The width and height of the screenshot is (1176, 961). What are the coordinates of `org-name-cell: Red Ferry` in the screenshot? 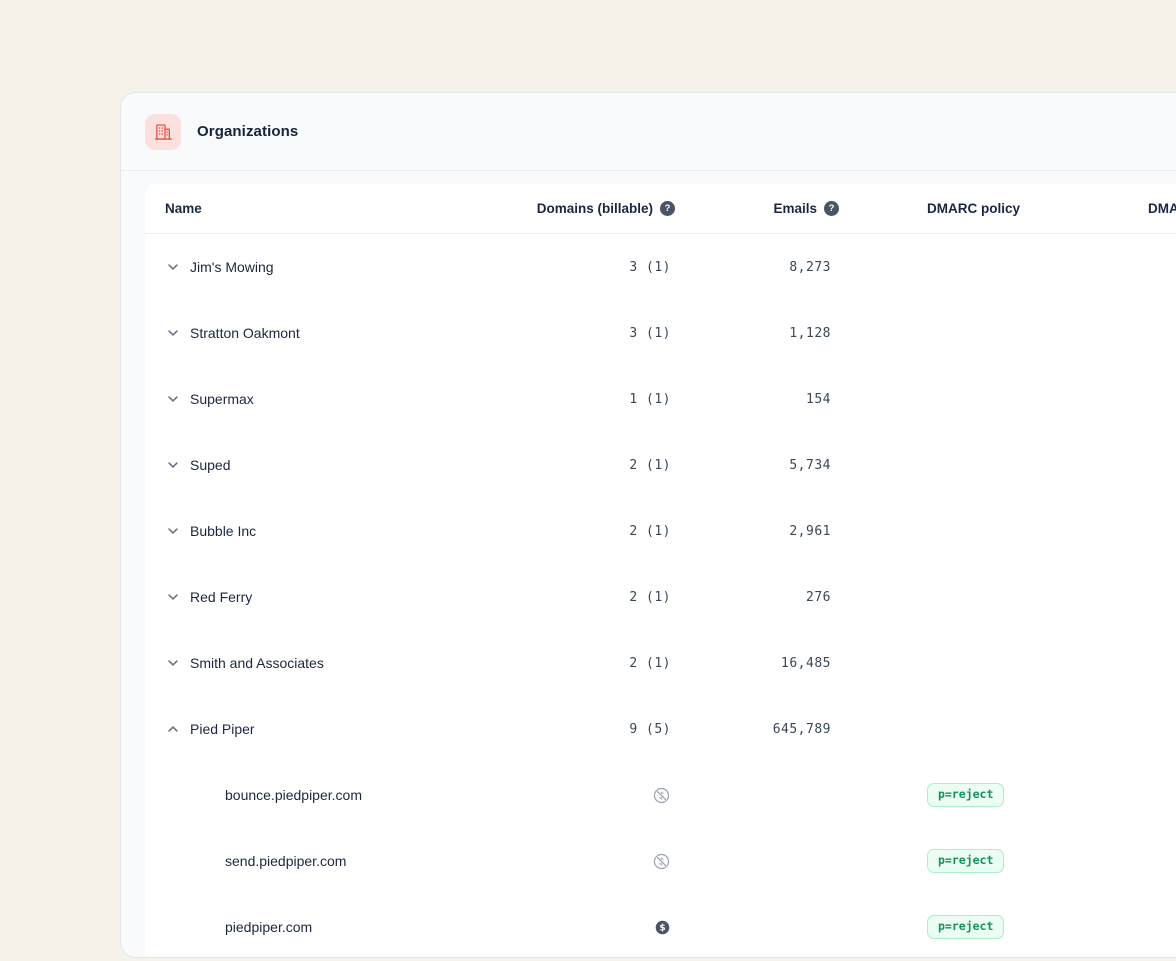 It's located at (345, 597).